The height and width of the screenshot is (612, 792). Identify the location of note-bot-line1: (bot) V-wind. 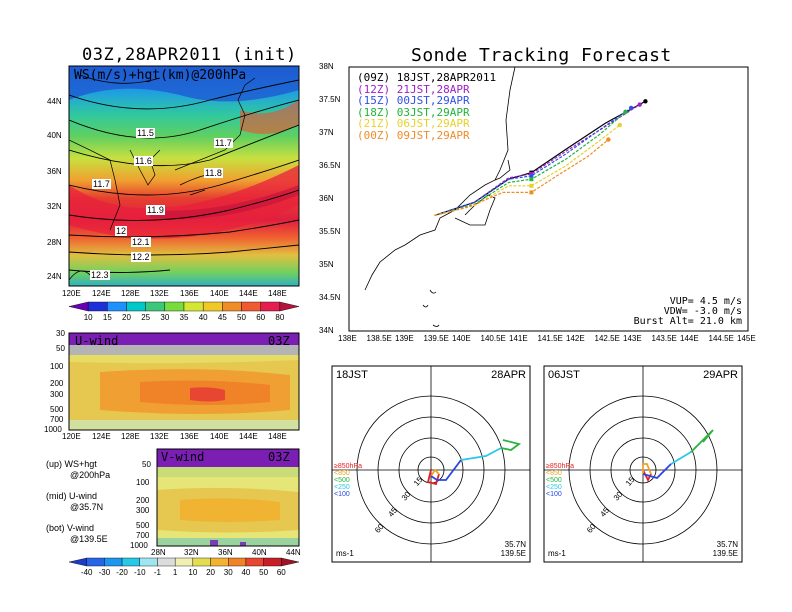
(70, 528).